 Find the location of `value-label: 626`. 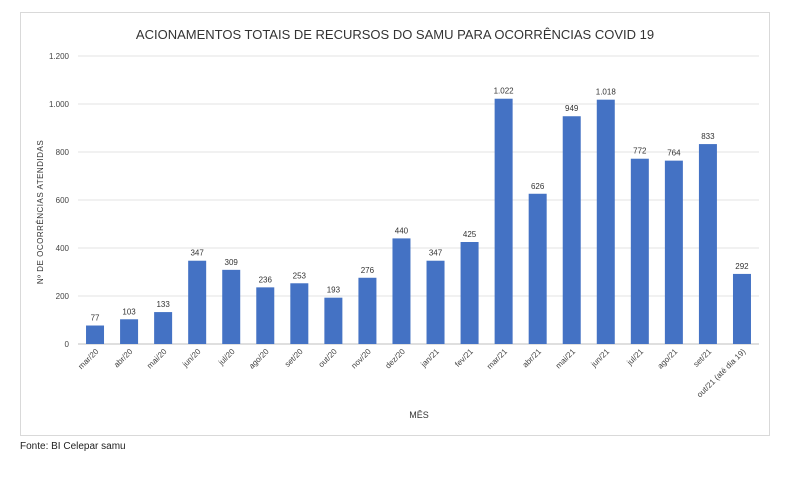

value-label: 626 is located at coordinates (538, 186).